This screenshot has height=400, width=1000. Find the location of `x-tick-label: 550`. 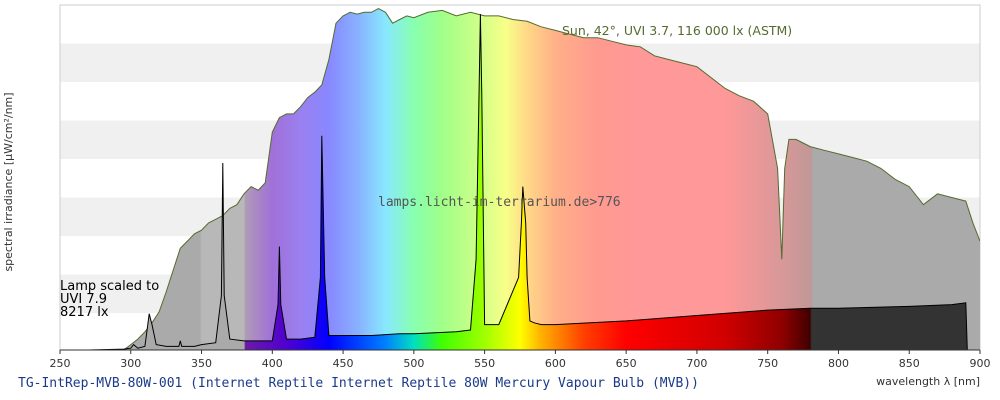

x-tick-label: 550 is located at coordinates (484, 363).